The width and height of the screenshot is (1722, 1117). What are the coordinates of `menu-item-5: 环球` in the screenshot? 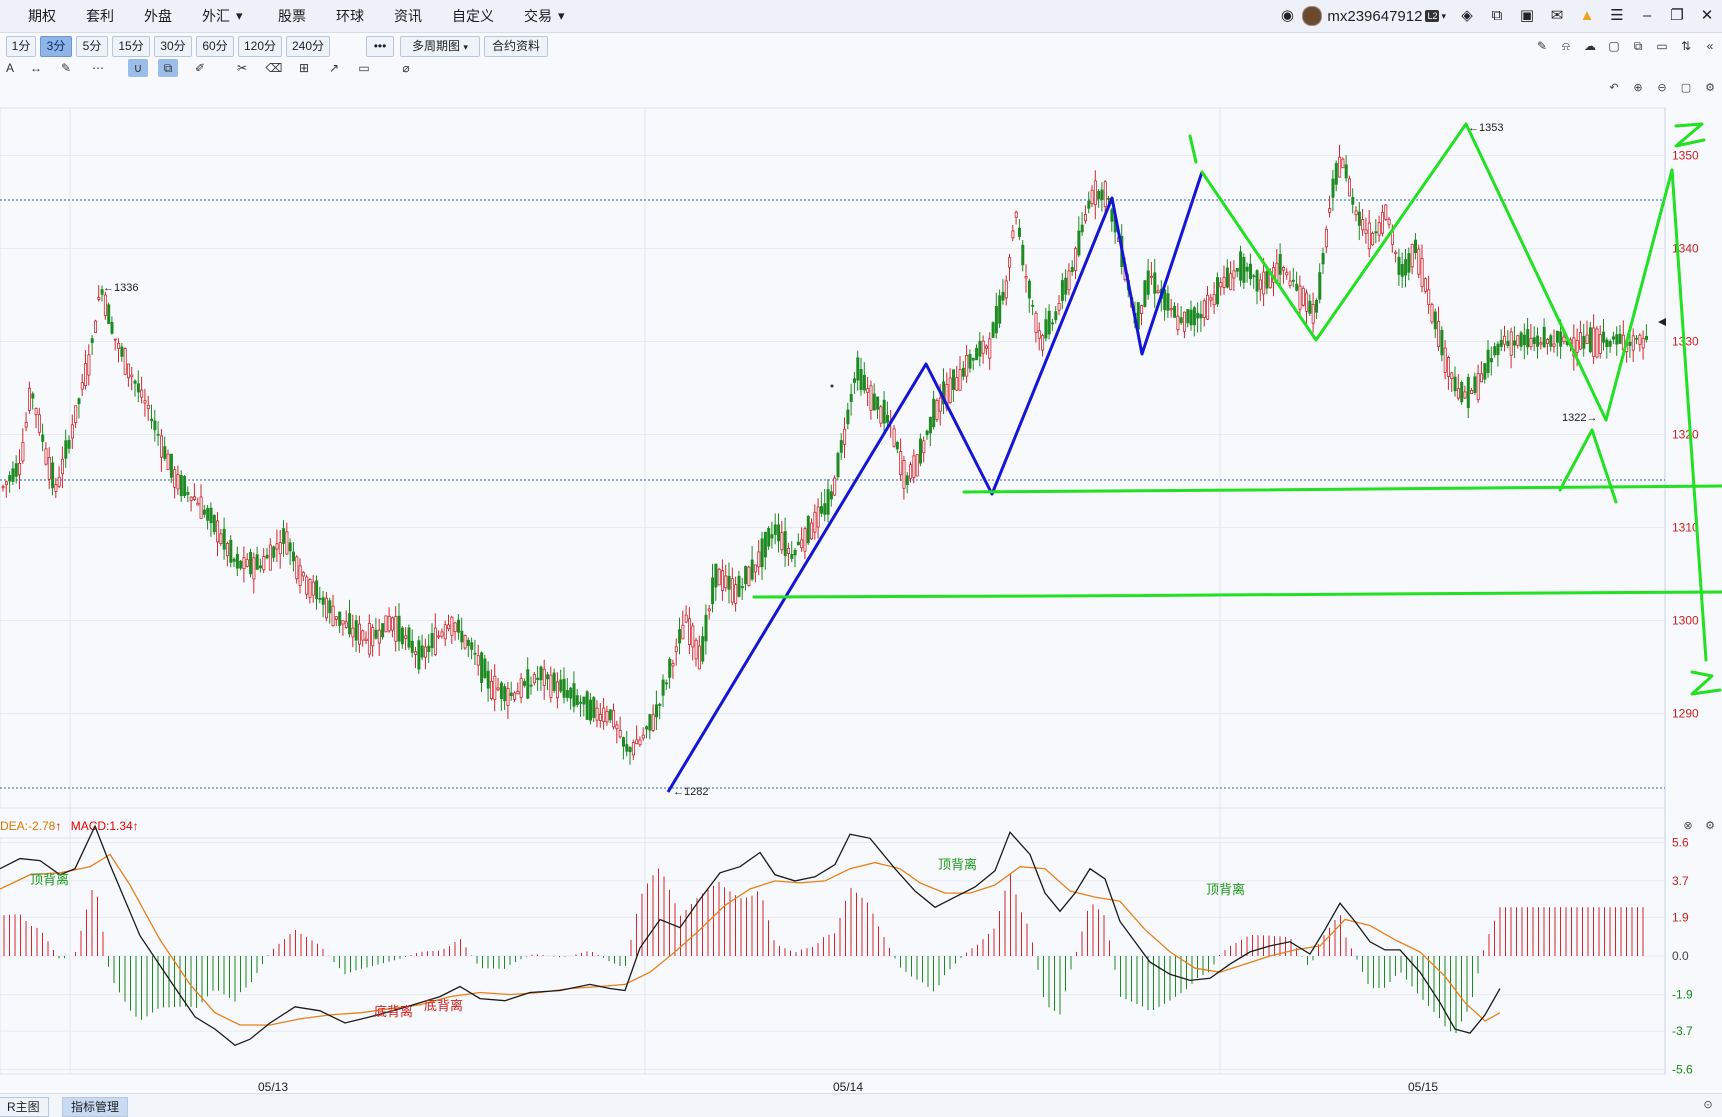 It's located at (350, 16).